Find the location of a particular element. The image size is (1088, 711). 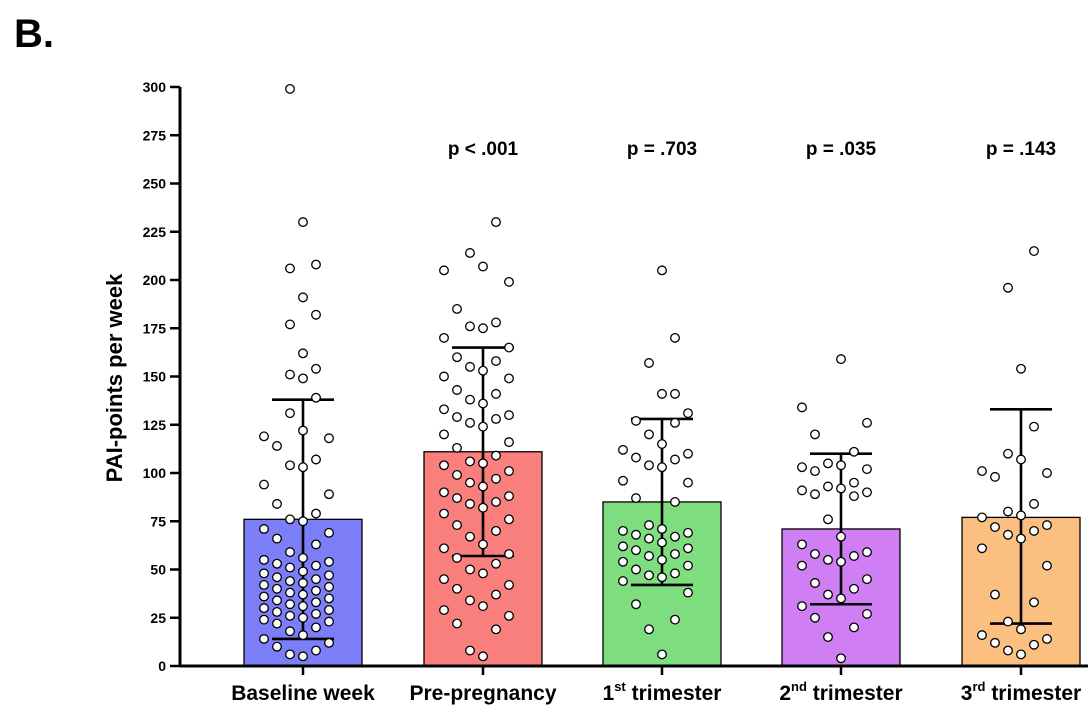

x-tick-label-4: 2nd trimester is located at coordinates (840, 692).